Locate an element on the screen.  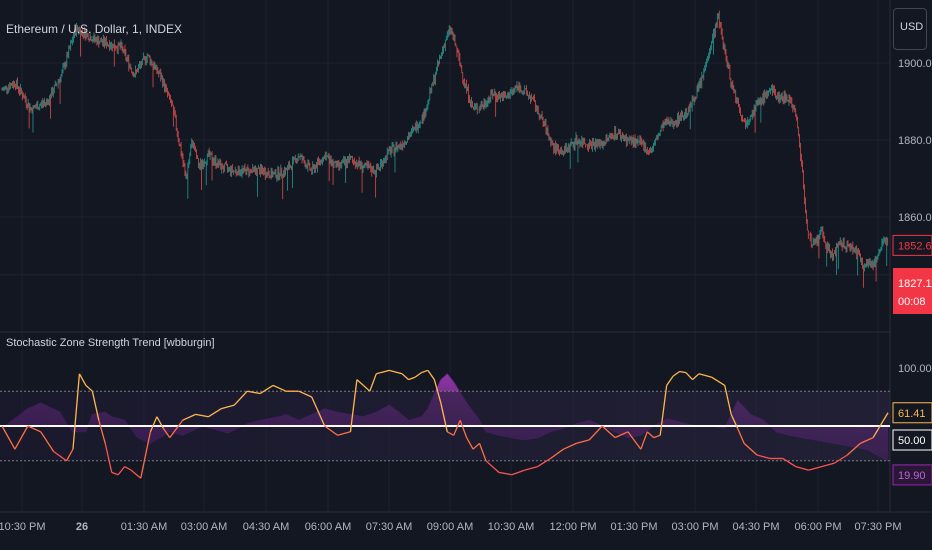
price-tick-label: 1860.00 is located at coordinates (915, 218).